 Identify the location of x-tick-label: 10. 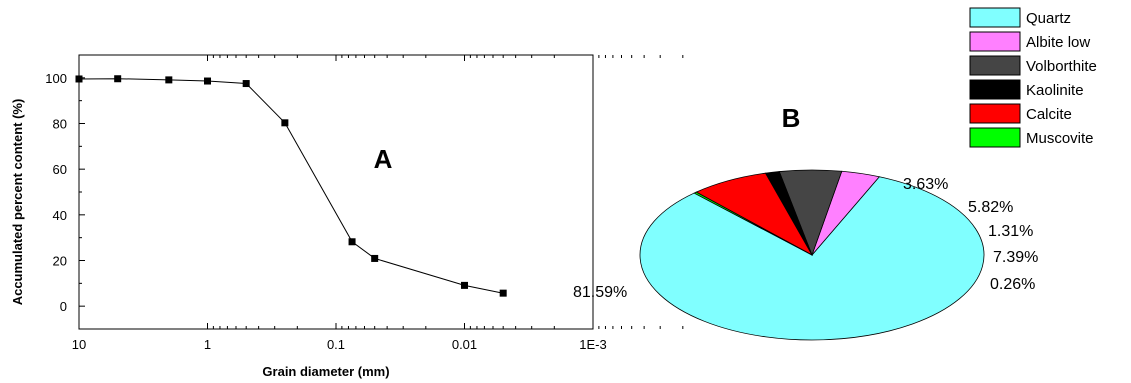
(79, 344).